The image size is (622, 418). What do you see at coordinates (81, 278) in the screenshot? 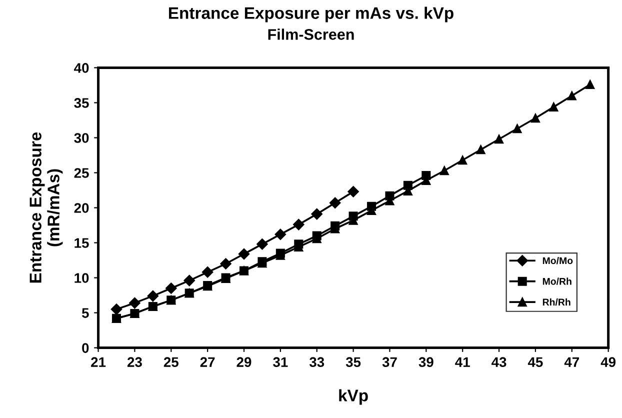
I see `y-tick-label: 10` at bounding box center [81, 278].